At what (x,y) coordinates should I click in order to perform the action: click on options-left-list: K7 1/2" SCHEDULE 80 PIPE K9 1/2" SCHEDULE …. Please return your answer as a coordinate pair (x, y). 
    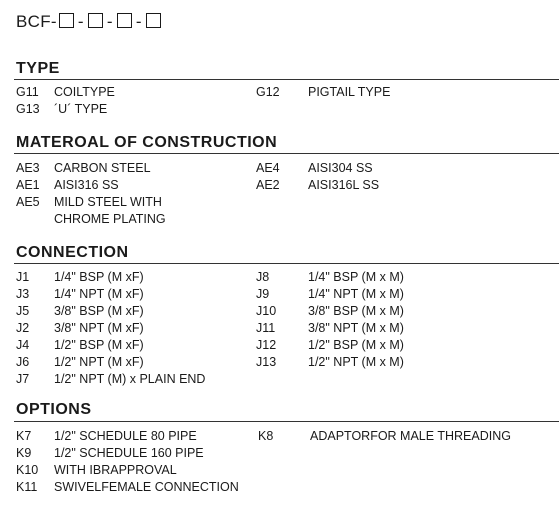
    Looking at the image, I should click on (127, 462).